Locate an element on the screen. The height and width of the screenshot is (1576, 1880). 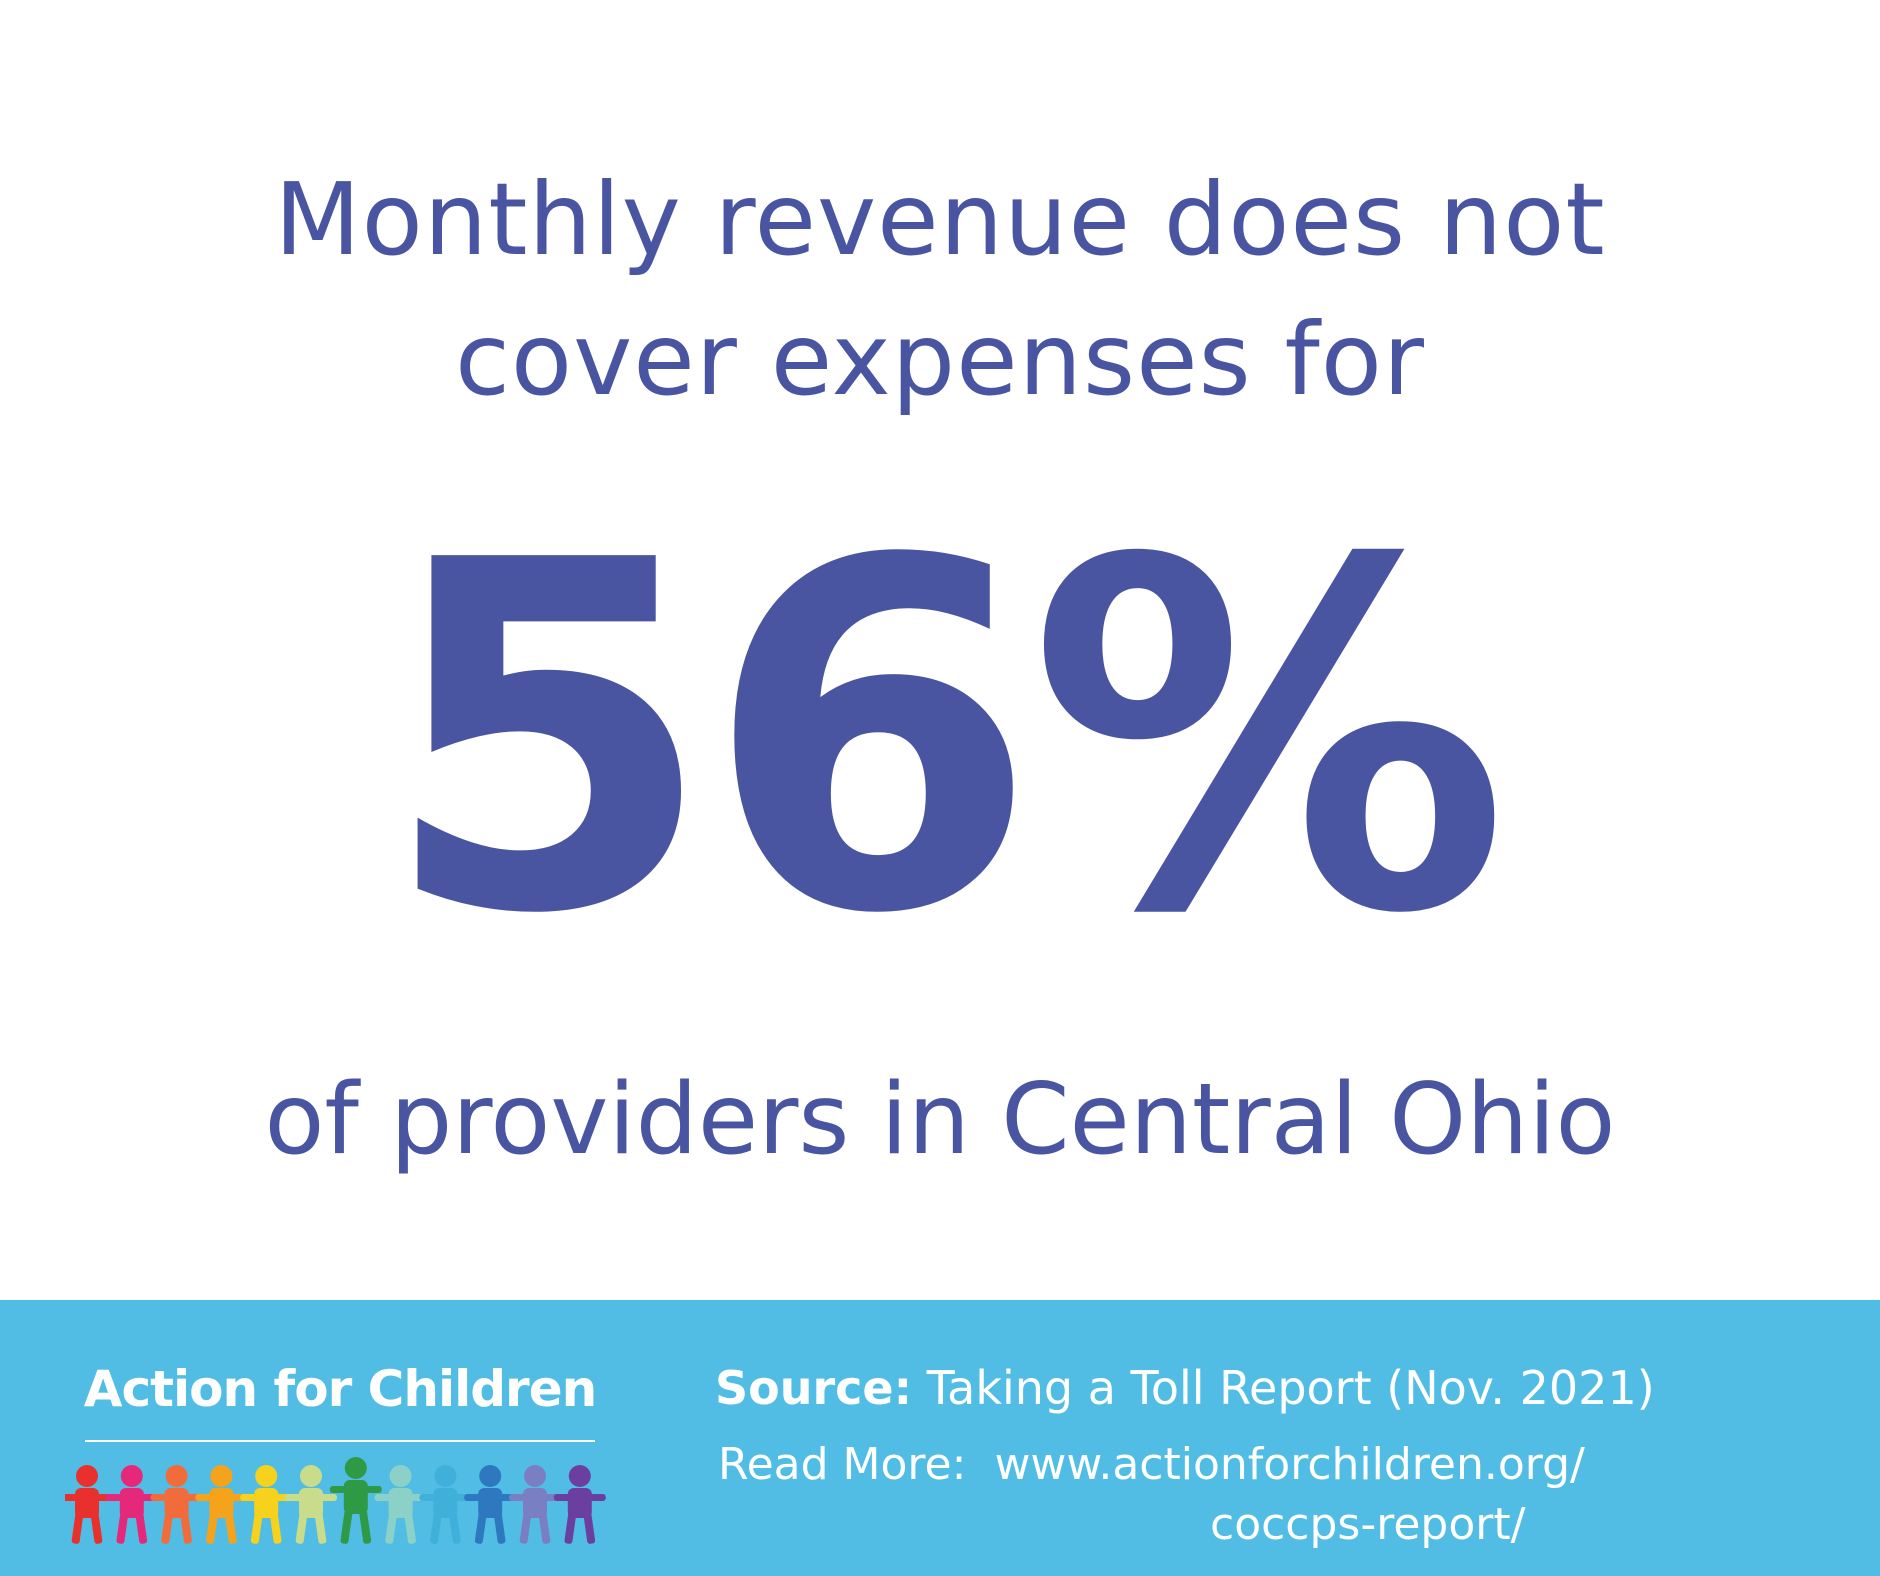
report-link-continued: coccps-report/ is located at coordinates (1368, 1524).